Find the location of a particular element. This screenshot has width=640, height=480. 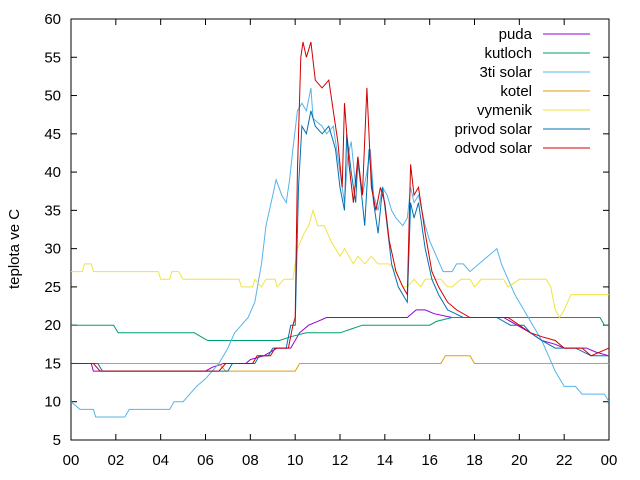

x-tick-label: 14 is located at coordinates (384, 460).